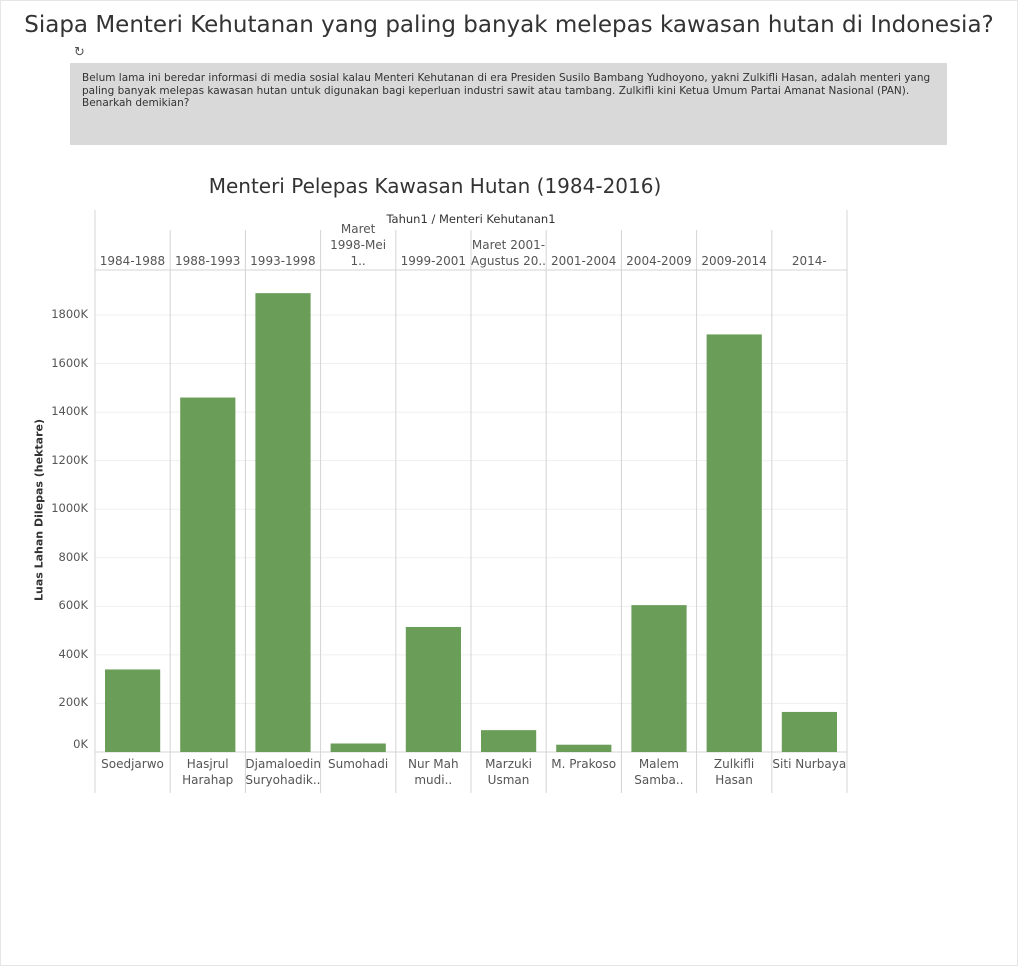  What do you see at coordinates (283, 772) in the screenshot?
I see `minister-label: Djamaloedin Suryohadik..` at bounding box center [283, 772].